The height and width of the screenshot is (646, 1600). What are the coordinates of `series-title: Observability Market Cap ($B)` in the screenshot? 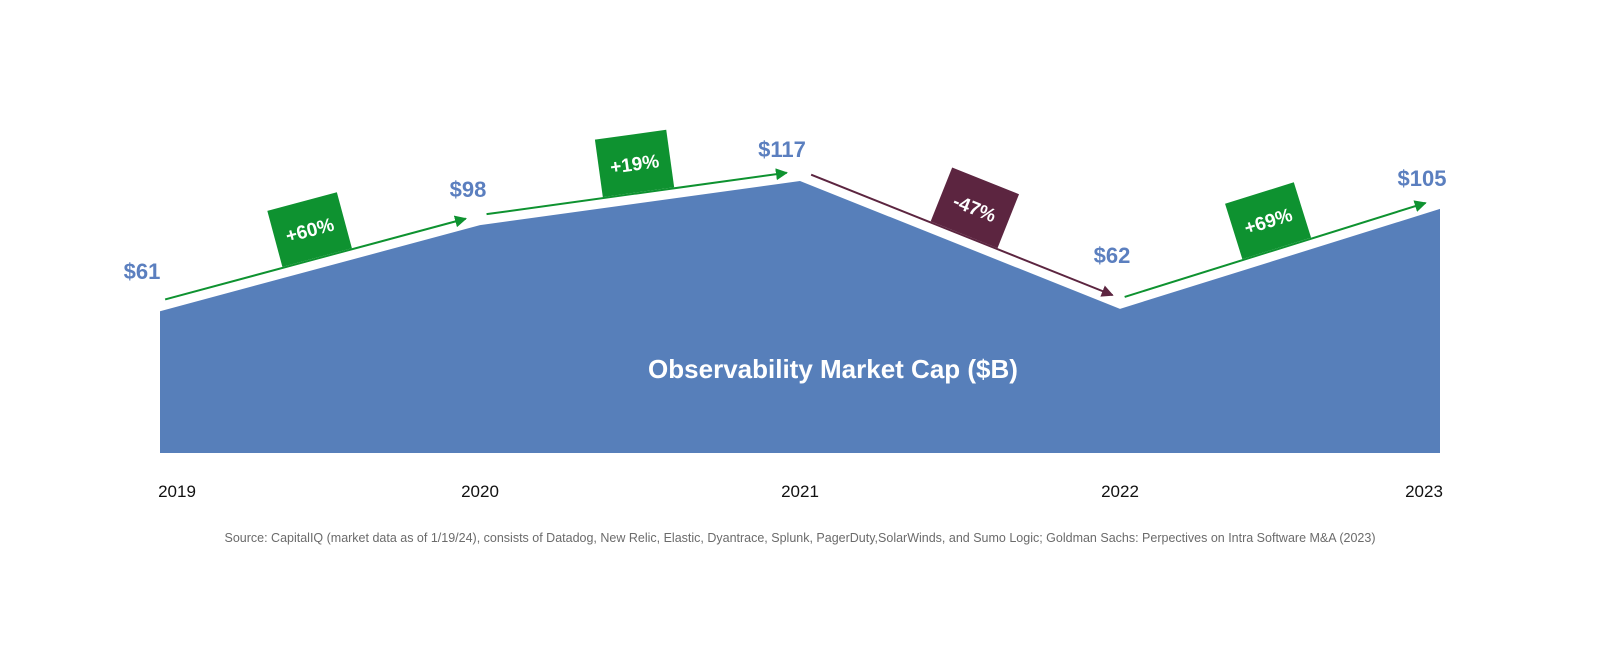 It's located at (833, 369).